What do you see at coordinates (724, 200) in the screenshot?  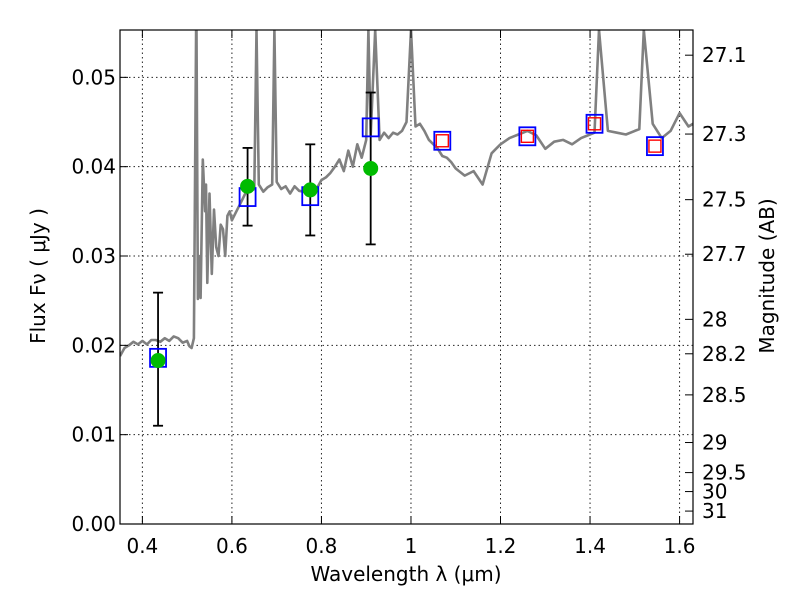 I see `magnitude-tick-label: 27.5` at bounding box center [724, 200].